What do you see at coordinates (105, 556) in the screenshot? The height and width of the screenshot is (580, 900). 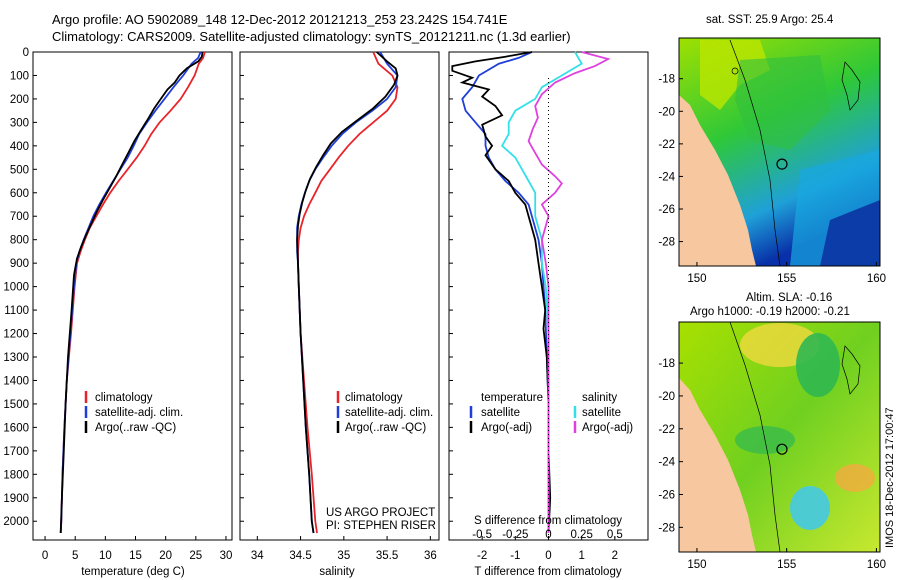 I see `x-tick-label: 10` at bounding box center [105, 556].